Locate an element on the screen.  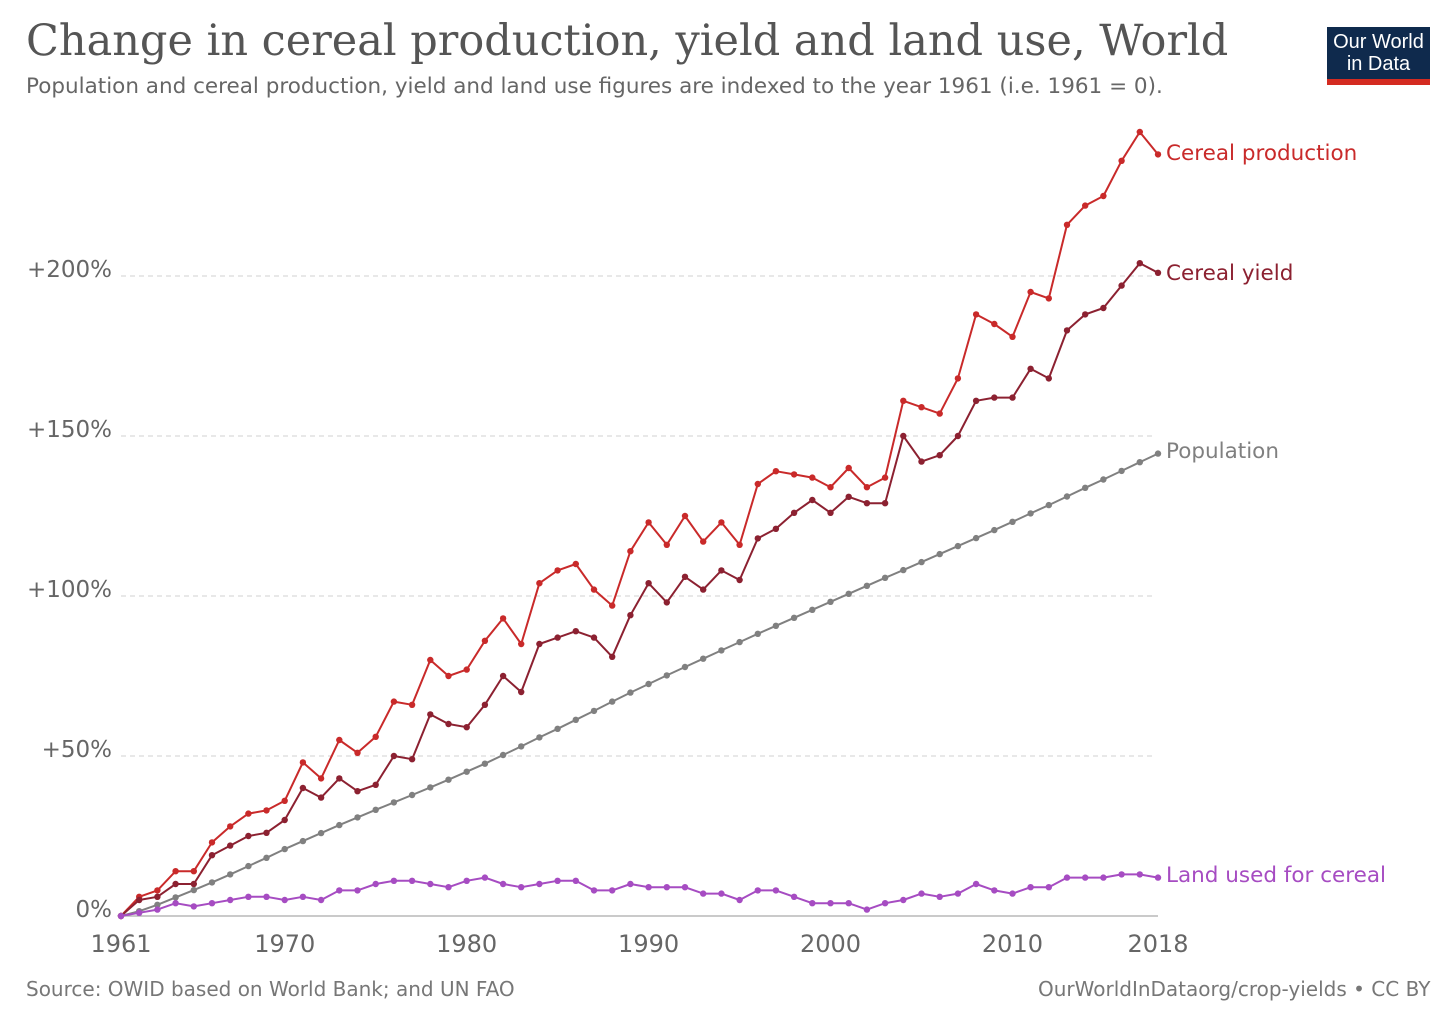
x-tick-label: 2010 is located at coordinates (1012, 944).